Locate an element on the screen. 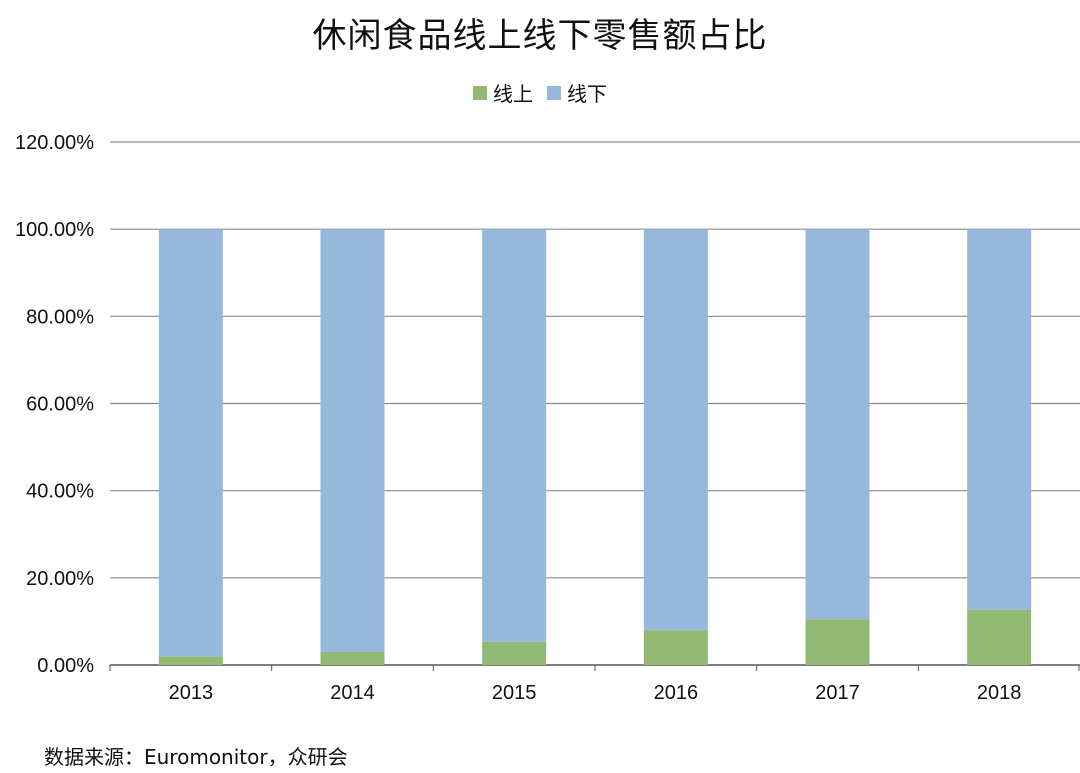  legend-swatch-offline is located at coordinates (554, 92).